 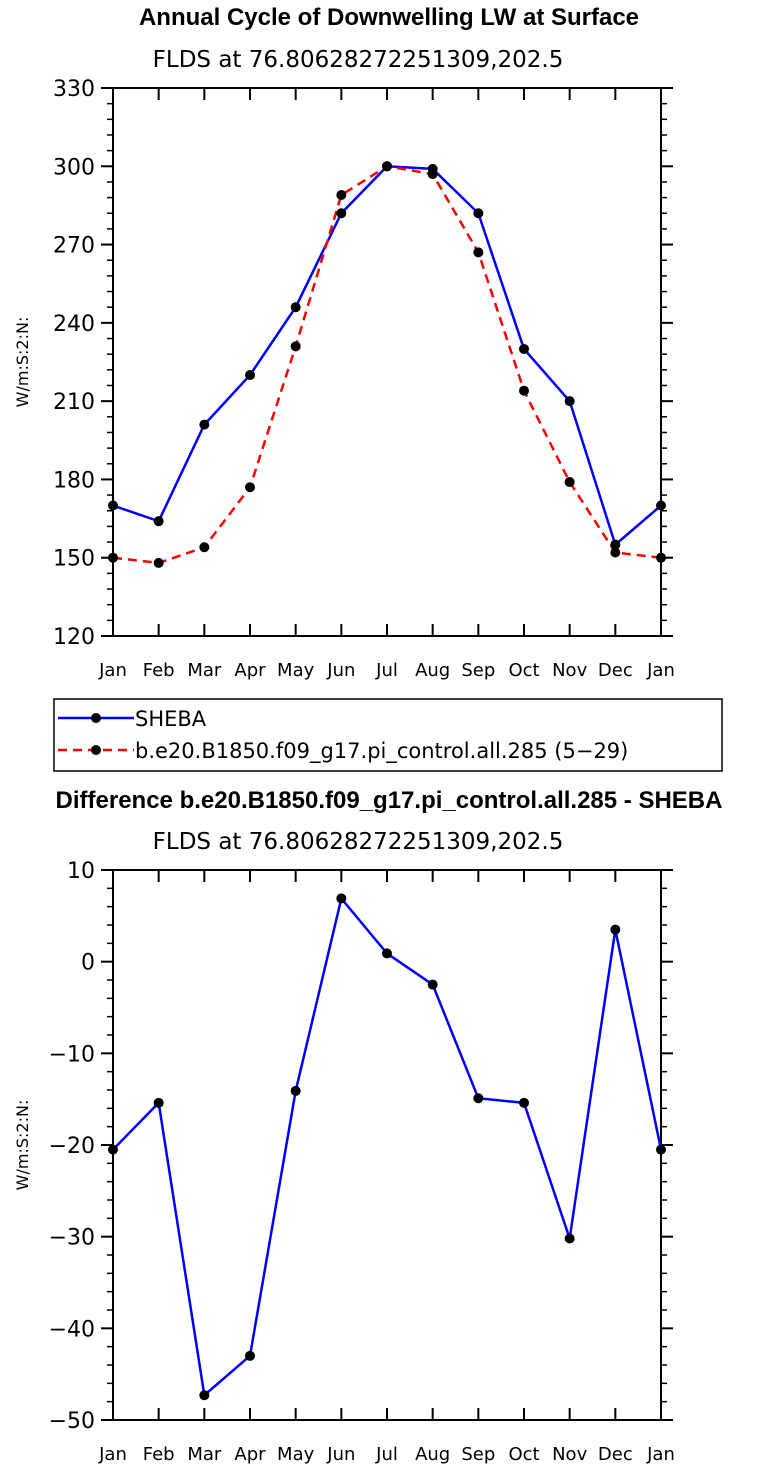 I want to click on y-tick-label: −20, so click(x=72, y=1146).